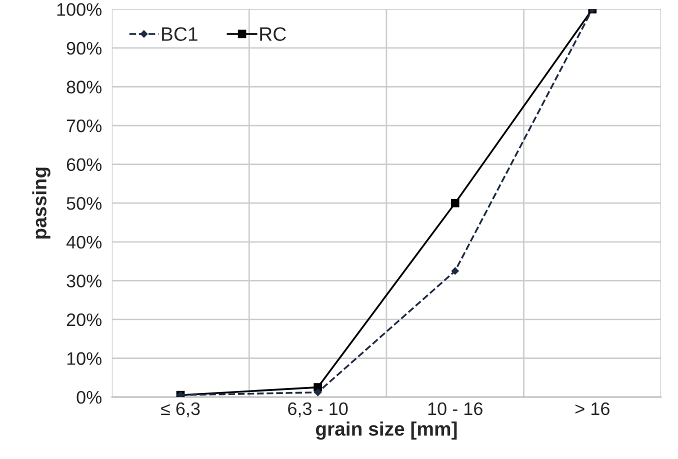 The width and height of the screenshot is (678, 459). What do you see at coordinates (180, 410) in the screenshot?
I see `x-tick-label: ≤ 6,3` at bounding box center [180, 410].